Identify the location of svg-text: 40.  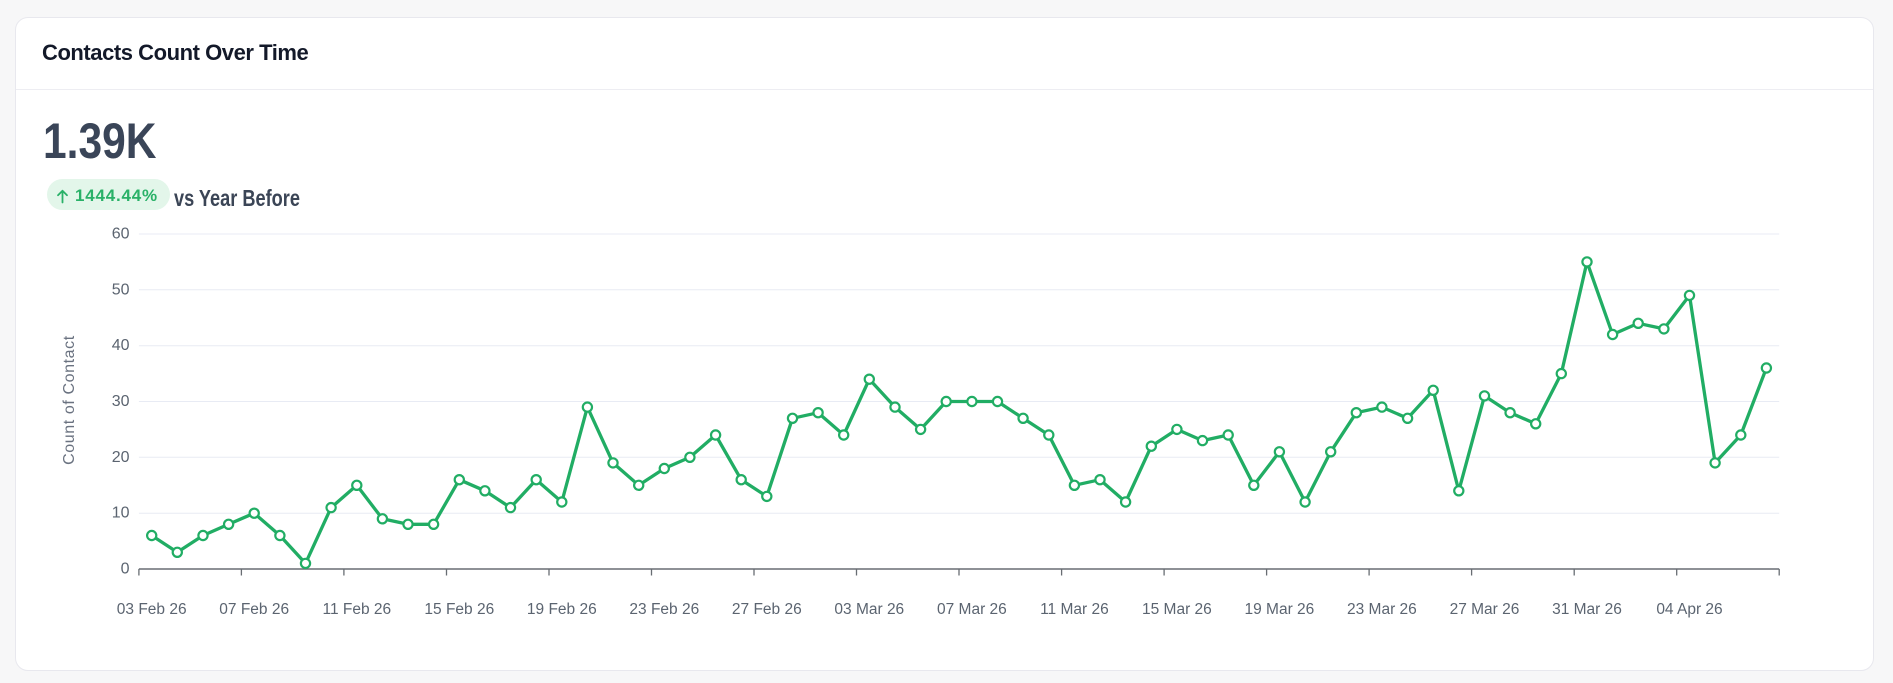
(121, 345).